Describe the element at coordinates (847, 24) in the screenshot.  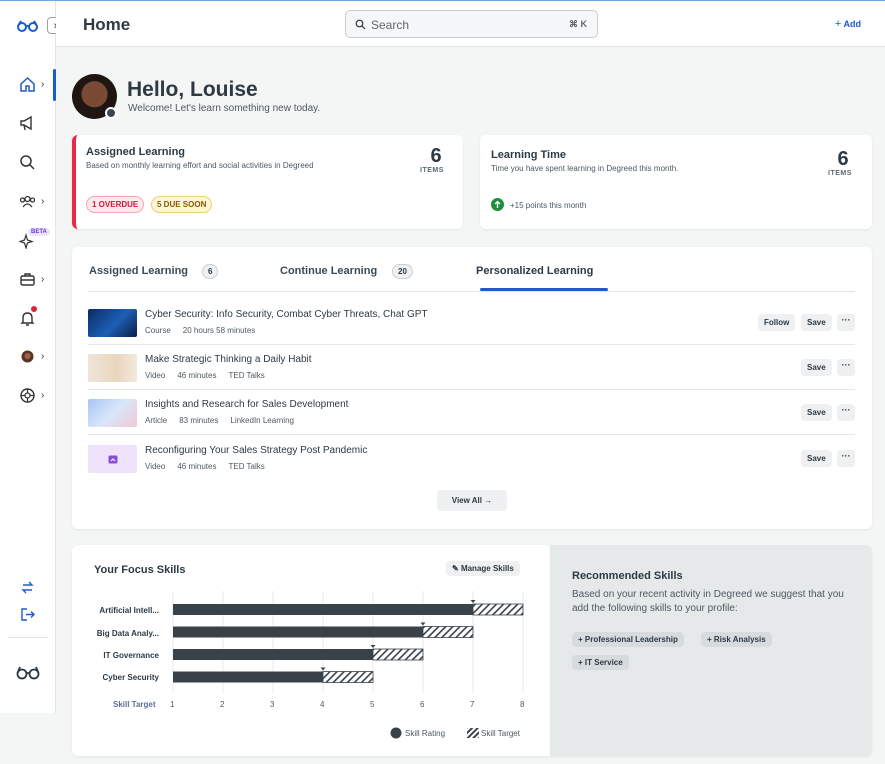
I see `add-button: + Add` at that location.